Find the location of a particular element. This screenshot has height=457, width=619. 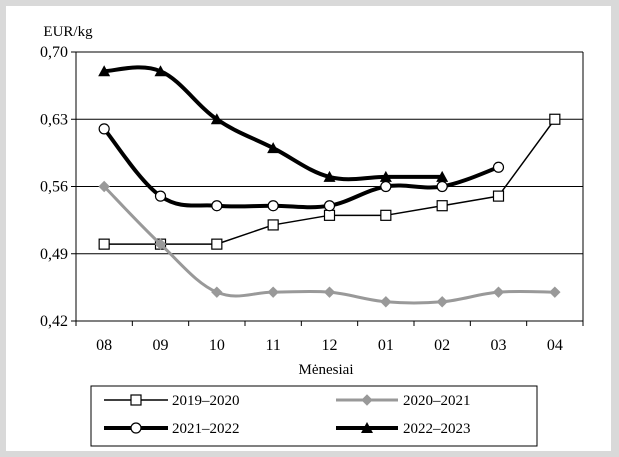

legend: 2019–2020 2020–2021 2021–2022 2022–2023 is located at coordinates (314, 416).